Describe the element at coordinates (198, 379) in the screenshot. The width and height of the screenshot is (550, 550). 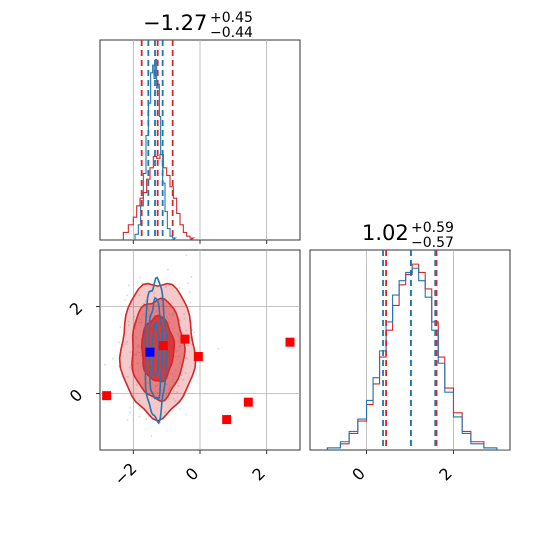
I see `joint-markers` at that location.